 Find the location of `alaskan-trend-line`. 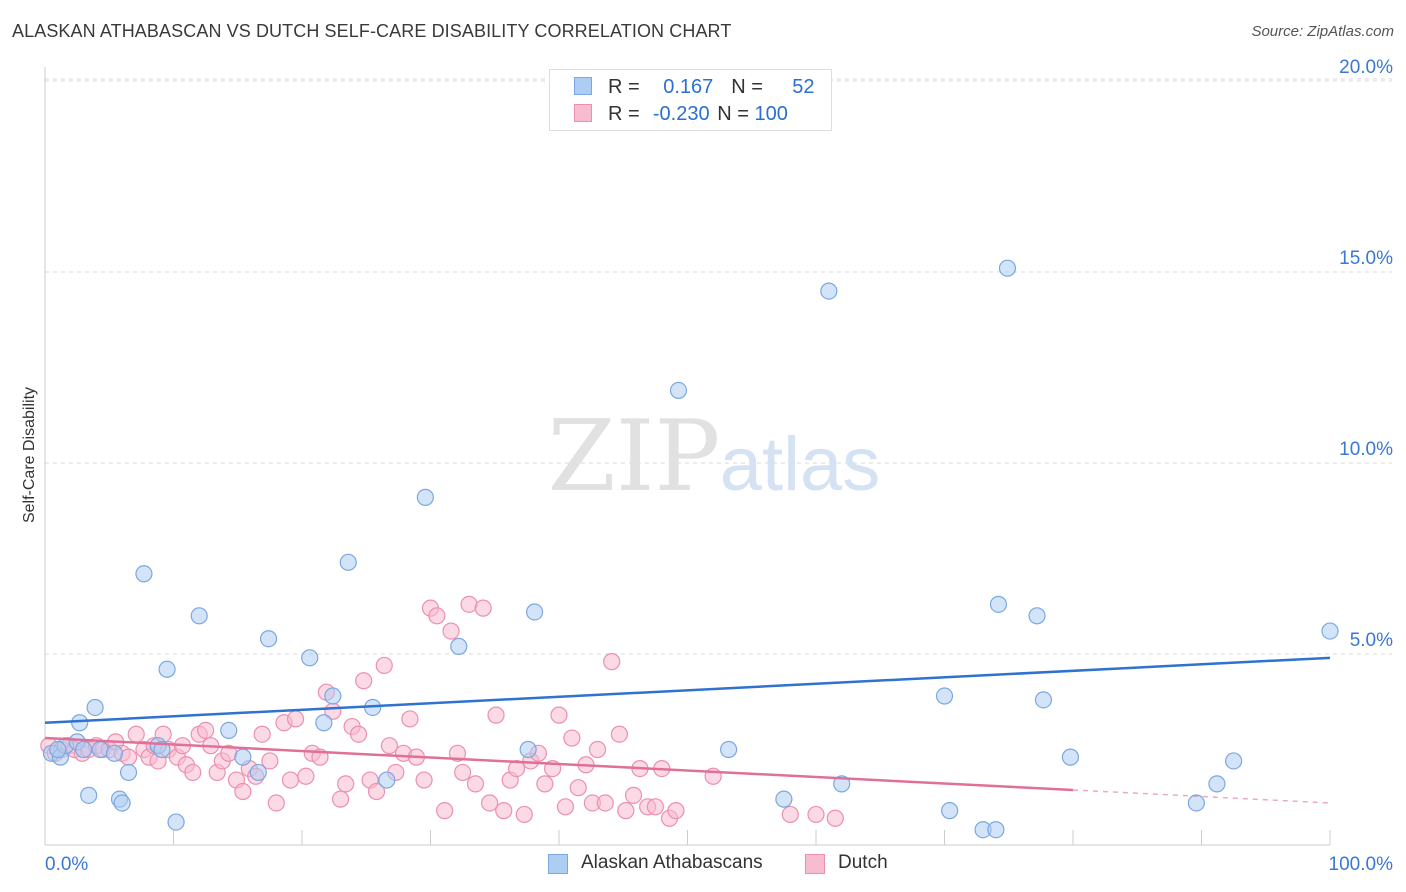

alaskan-trend-line is located at coordinates (687, 690).